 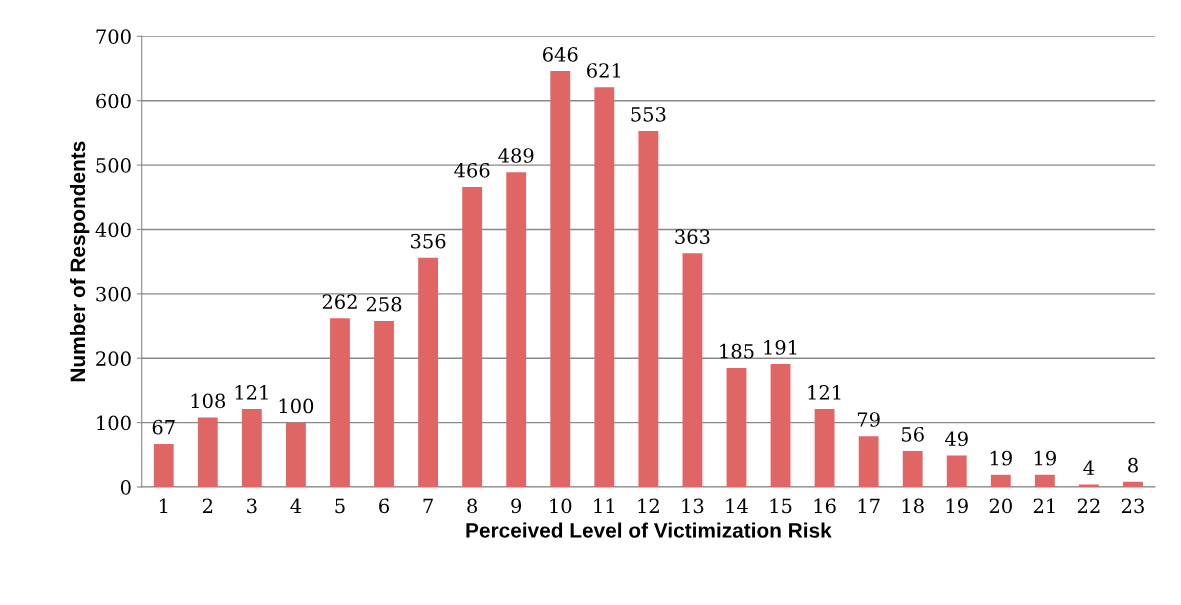 What do you see at coordinates (648, 505) in the screenshot?
I see `x-tick-label: 12` at bounding box center [648, 505].